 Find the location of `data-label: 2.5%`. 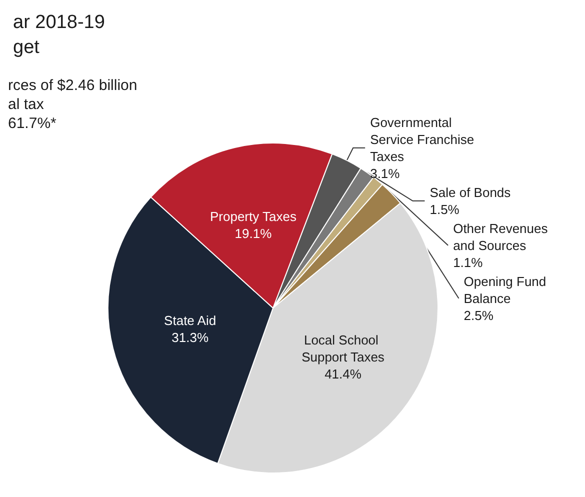

data-label: 2.5% is located at coordinates (479, 315).